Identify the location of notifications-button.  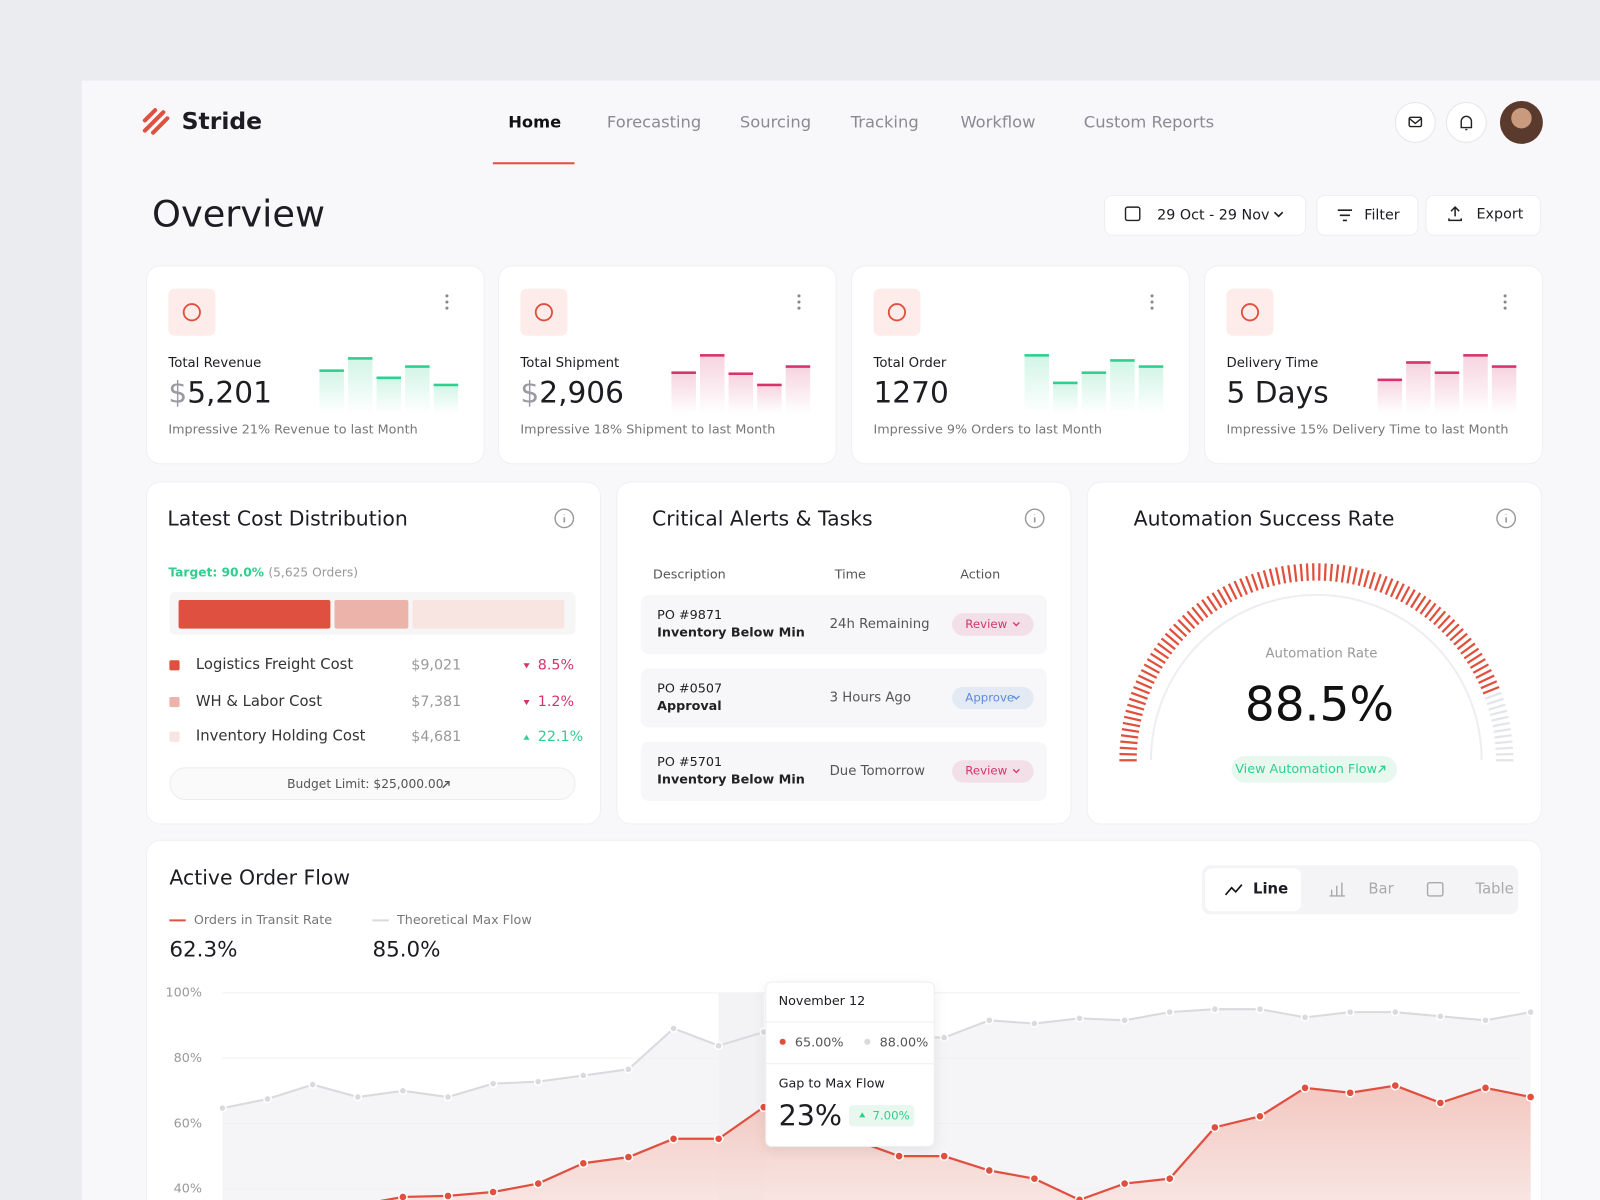
(1466, 122).